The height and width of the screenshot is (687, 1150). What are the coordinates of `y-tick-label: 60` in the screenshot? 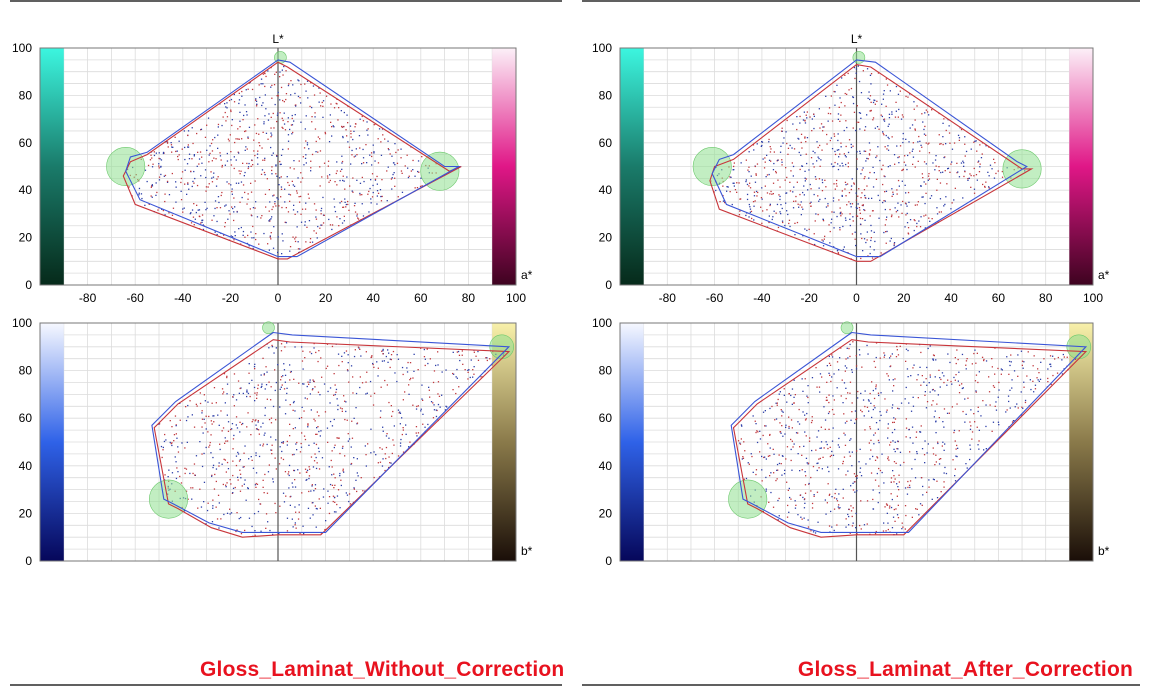 It's located at (26, 143).